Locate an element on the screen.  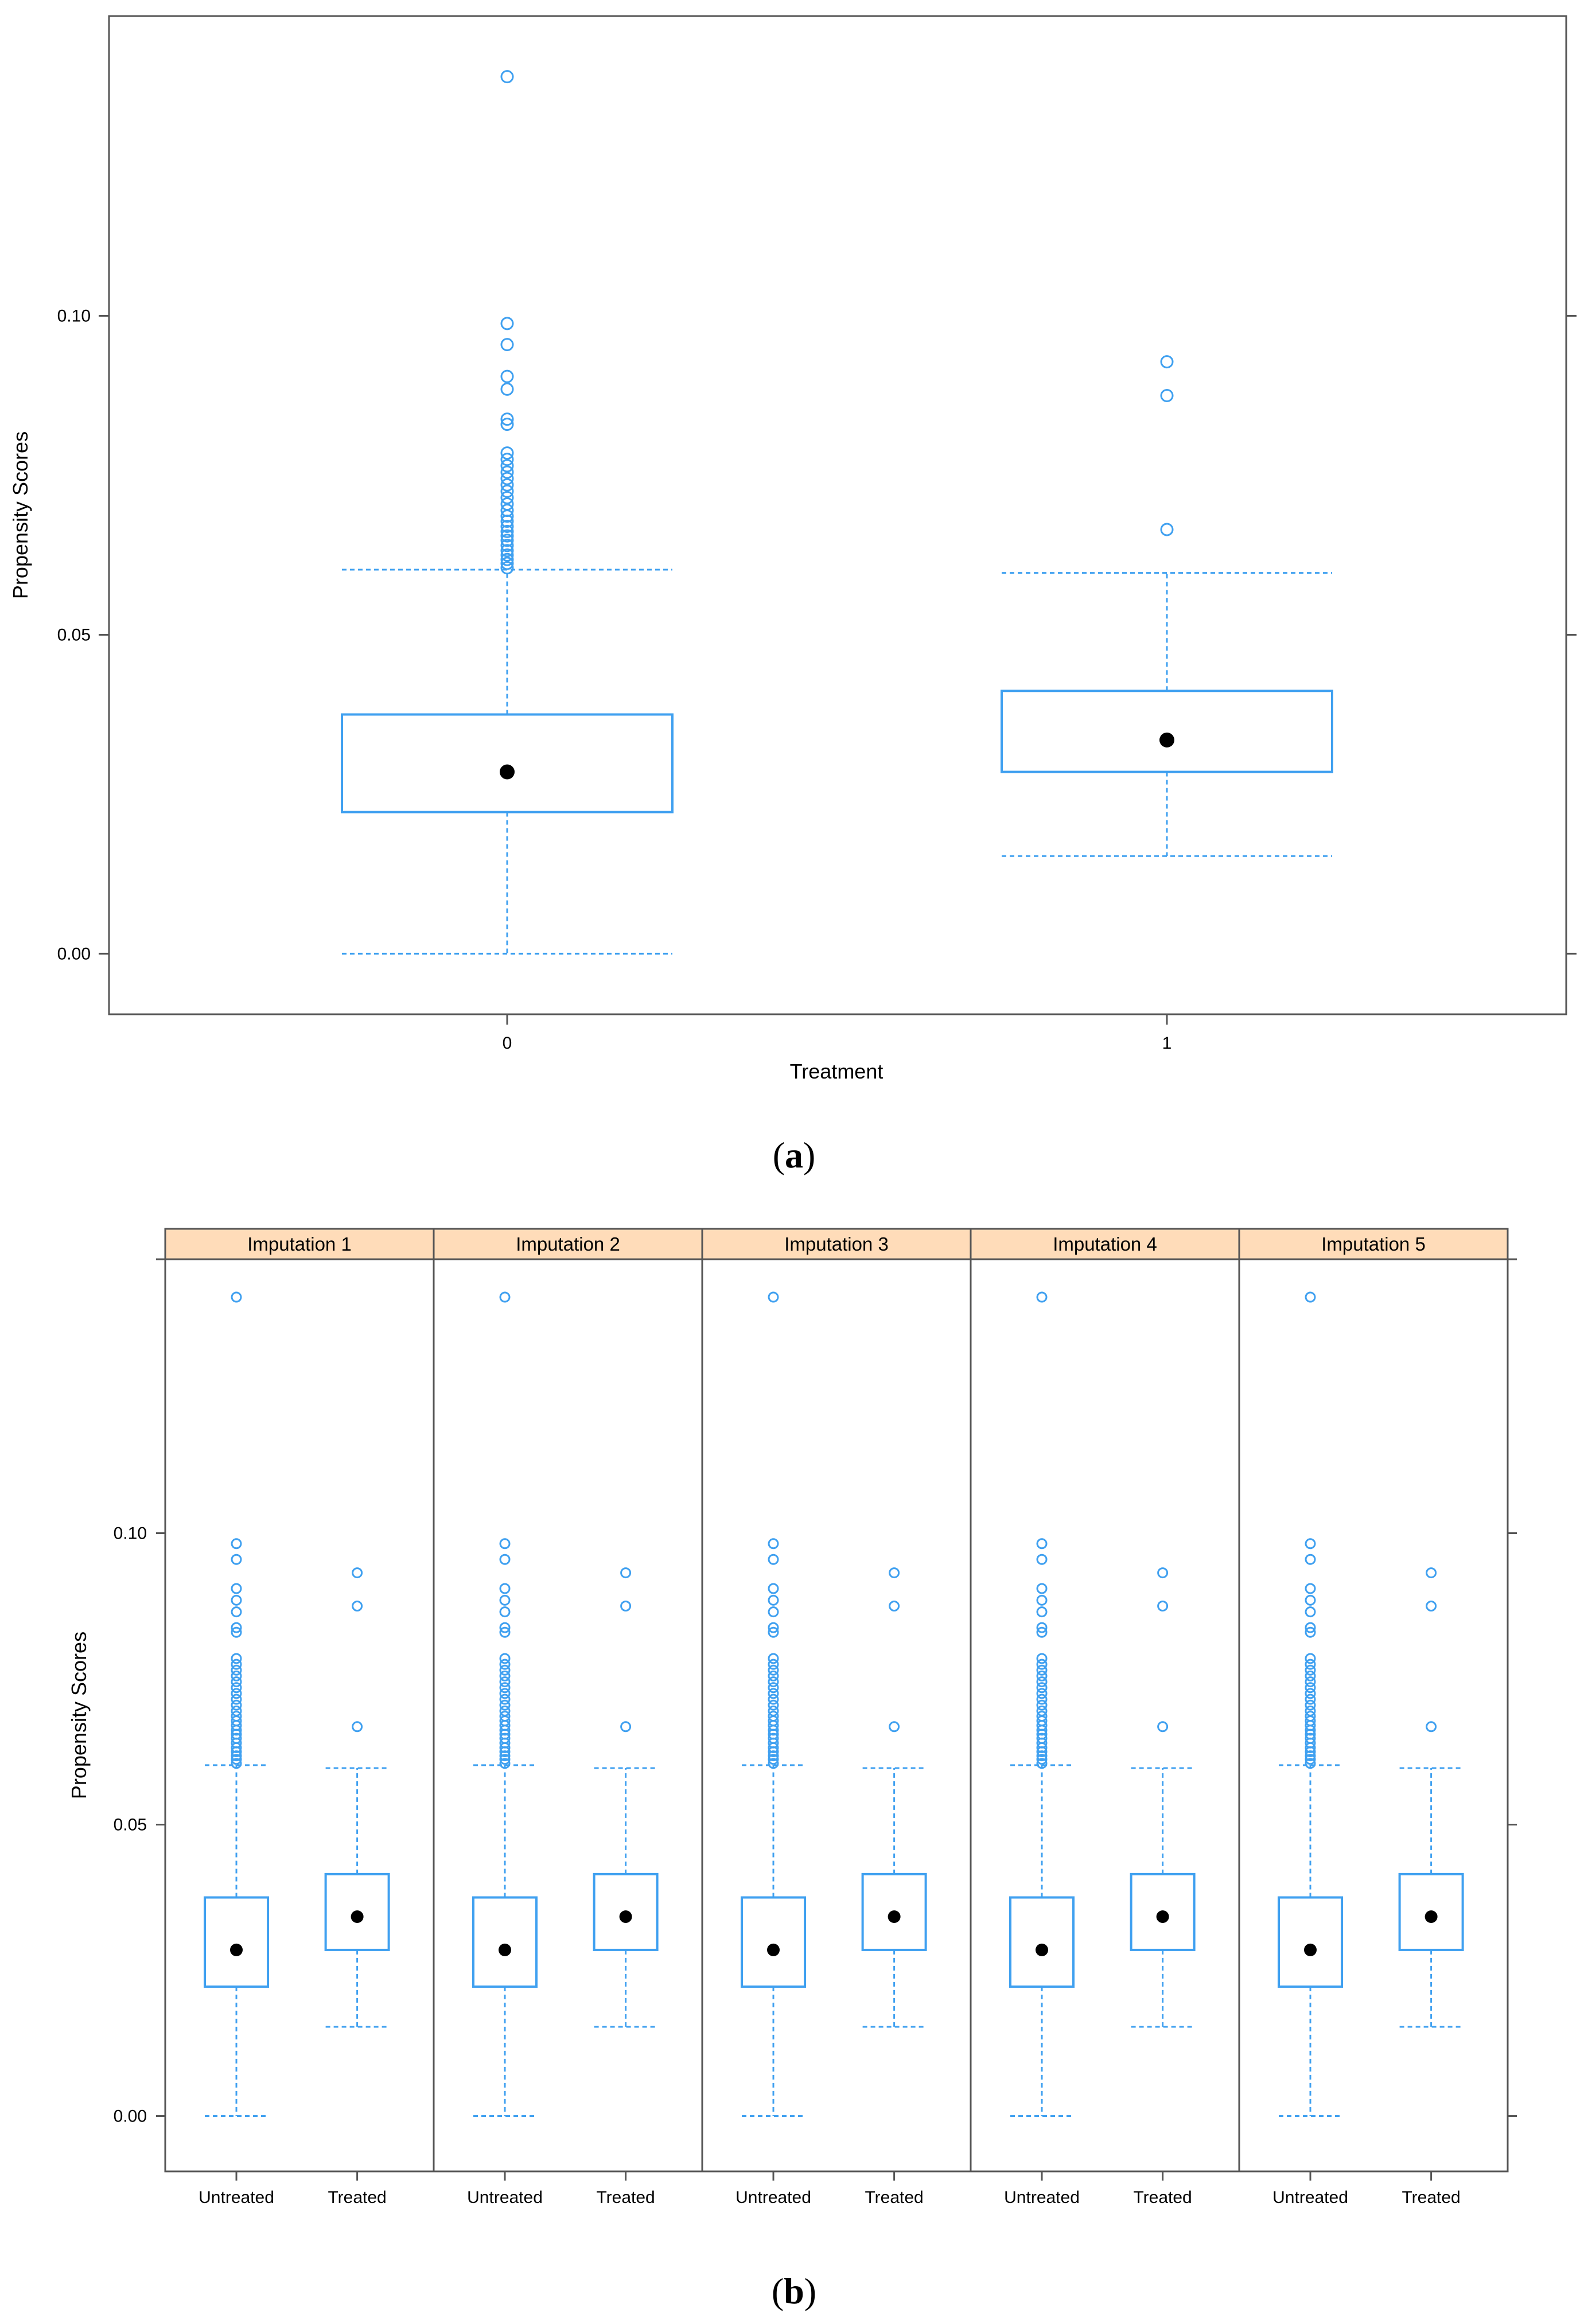
chart-b-panel-frame is located at coordinates (299, 1716).